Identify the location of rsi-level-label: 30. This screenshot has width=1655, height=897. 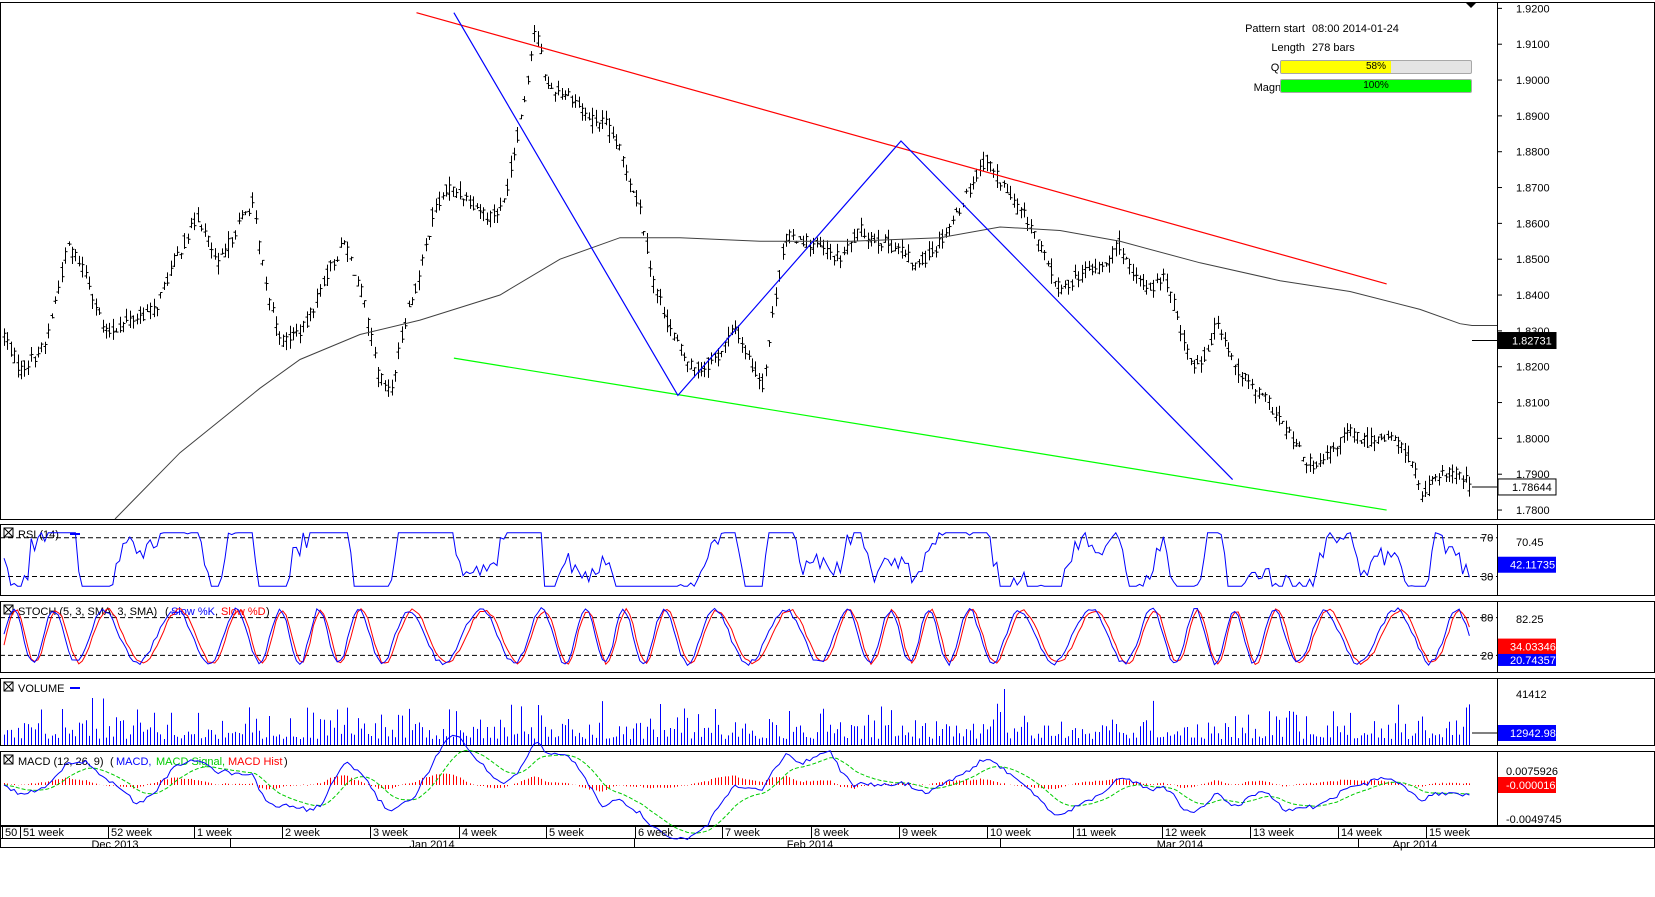
(1487, 577).